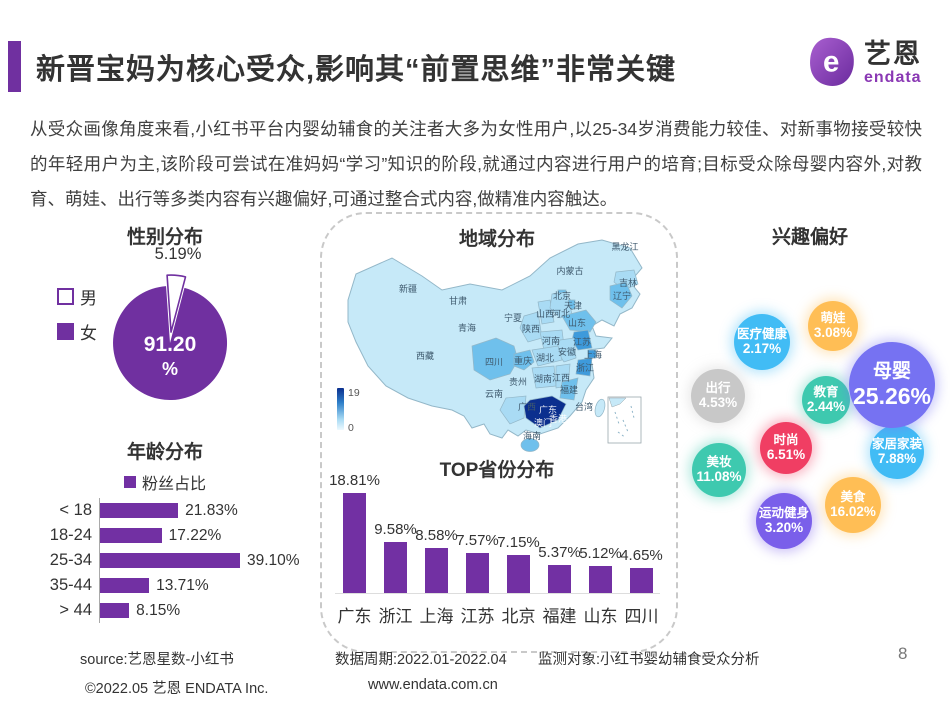  Describe the element at coordinates (200, 535) in the screenshot. I see `age-bar-row: 17.22%` at that location.